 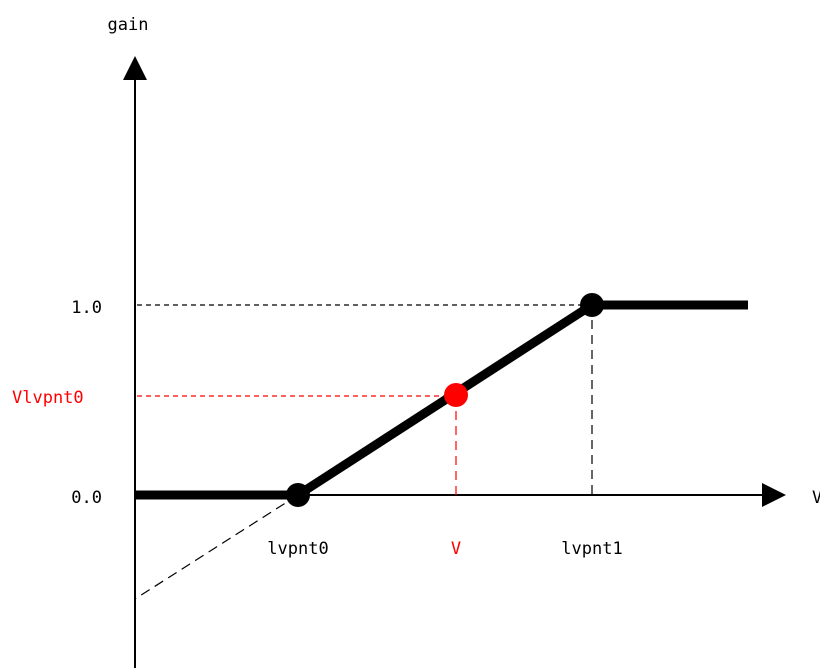 What do you see at coordinates (592, 305) in the screenshot?
I see `lvpnt1-point` at bounding box center [592, 305].